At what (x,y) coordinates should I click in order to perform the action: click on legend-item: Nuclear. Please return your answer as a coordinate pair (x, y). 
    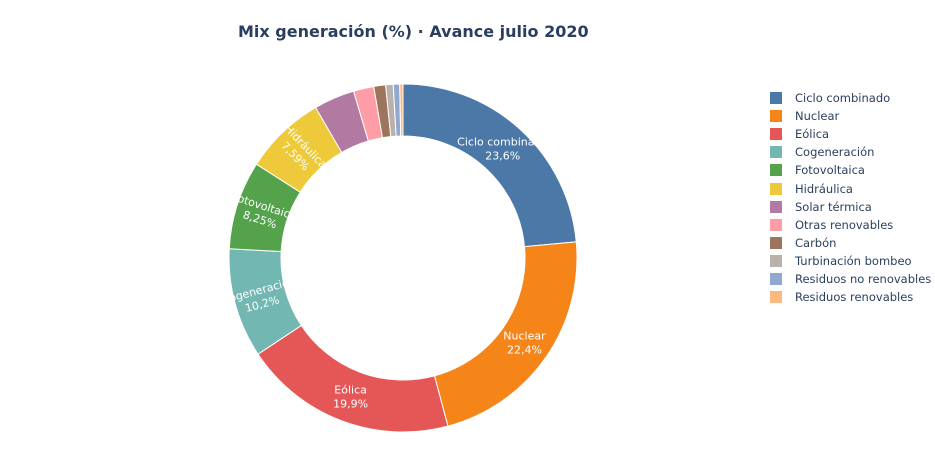
    Looking at the image, I should click on (850, 116).